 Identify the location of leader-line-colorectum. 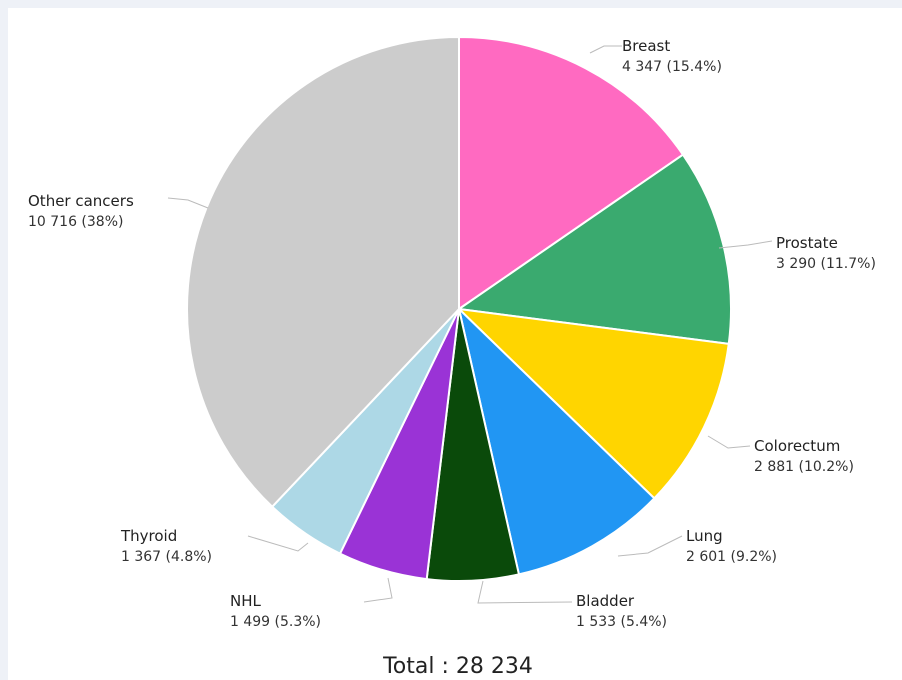
(729, 442).